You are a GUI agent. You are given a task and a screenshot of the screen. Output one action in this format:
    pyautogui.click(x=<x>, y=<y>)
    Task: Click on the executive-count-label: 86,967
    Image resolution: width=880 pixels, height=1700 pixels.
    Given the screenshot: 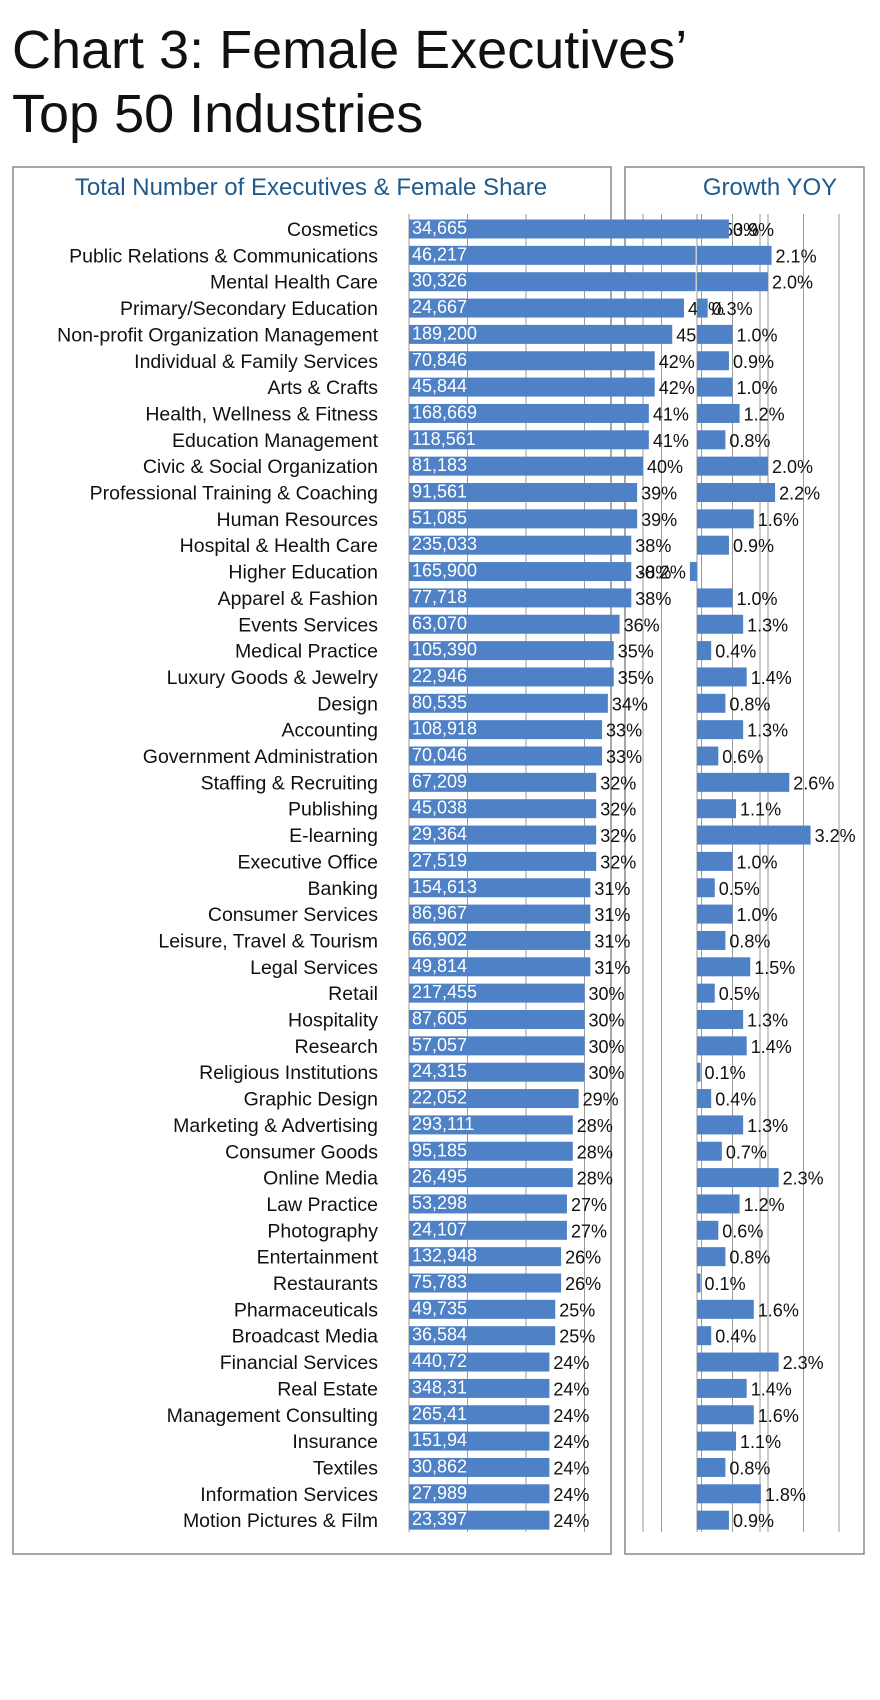 What is the action you would take?
    pyautogui.click(x=439, y=913)
    